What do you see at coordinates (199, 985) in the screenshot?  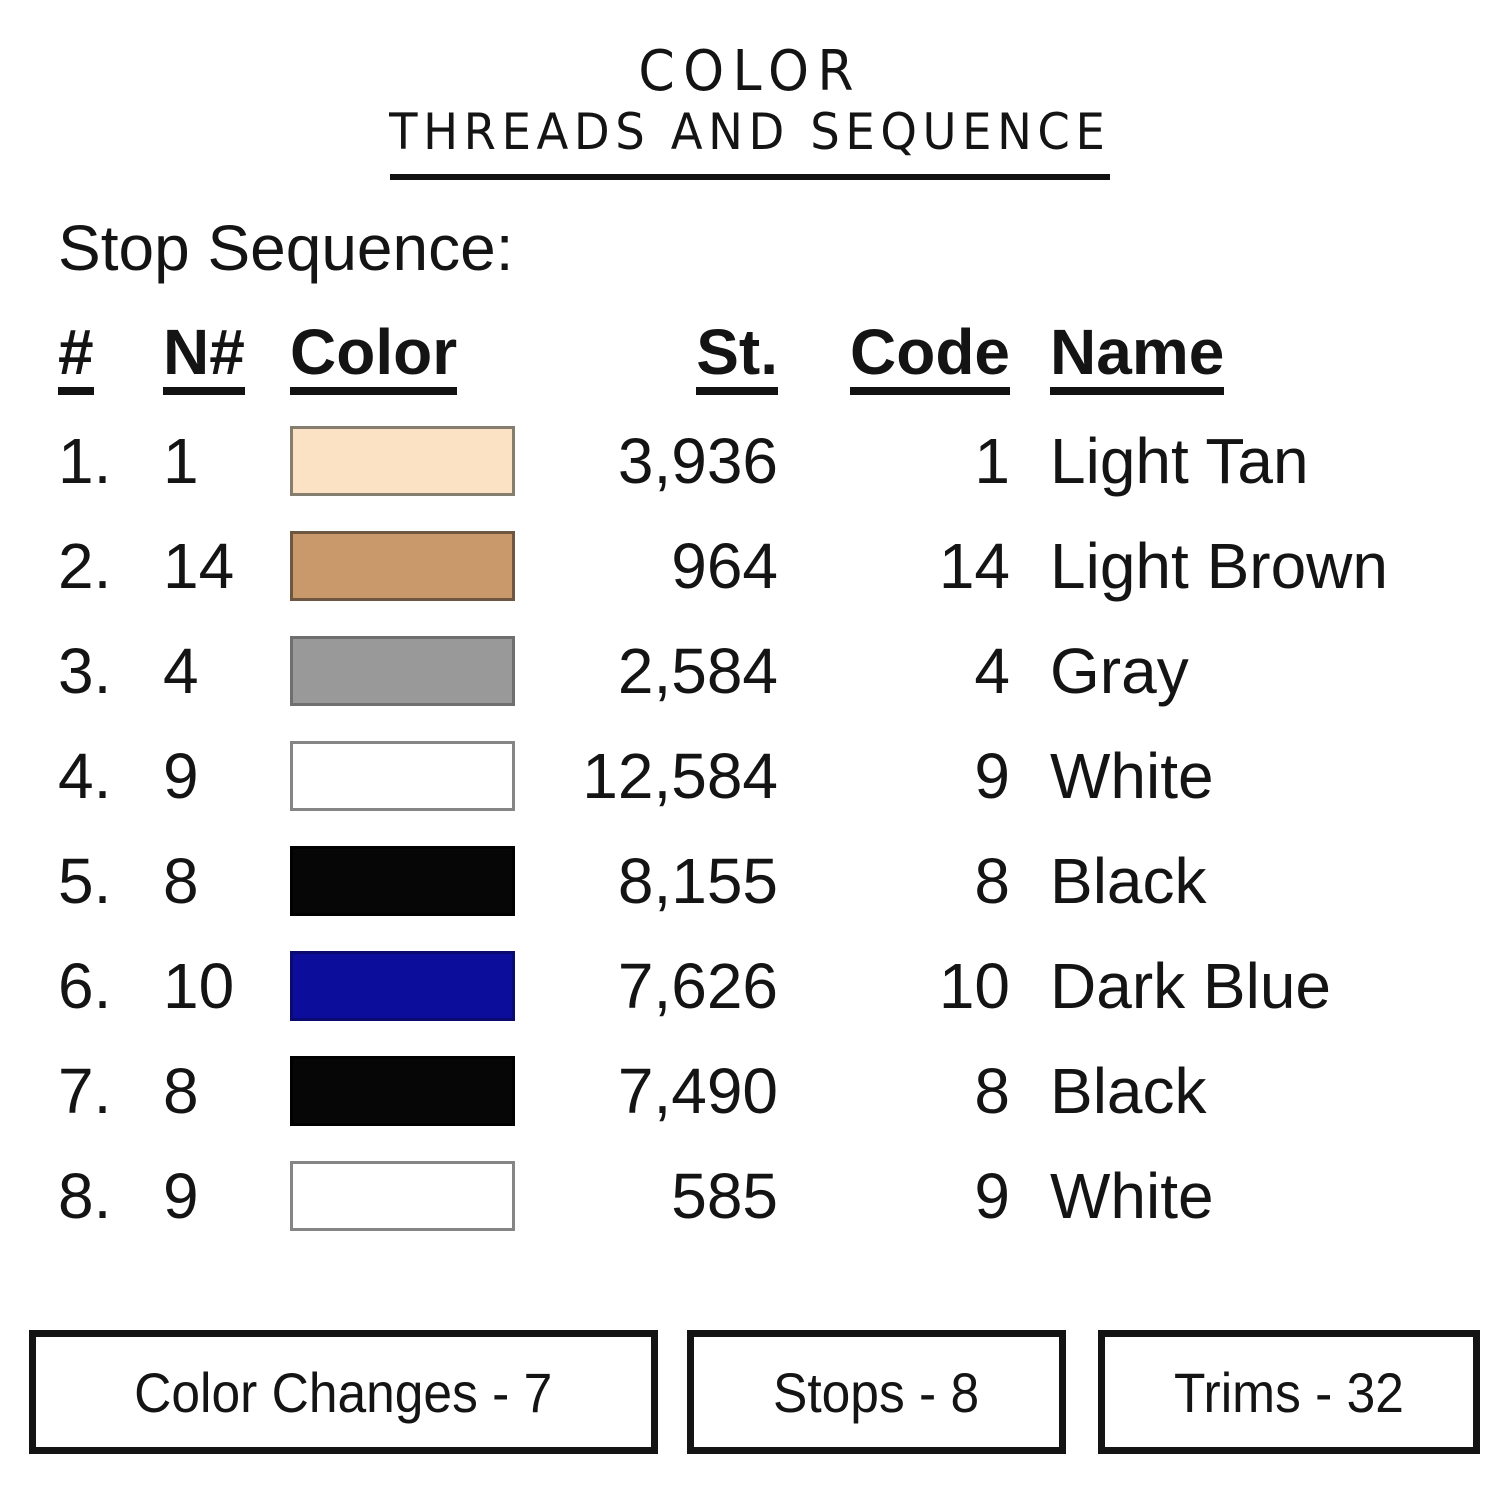 I see `needle-number: 10` at bounding box center [199, 985].